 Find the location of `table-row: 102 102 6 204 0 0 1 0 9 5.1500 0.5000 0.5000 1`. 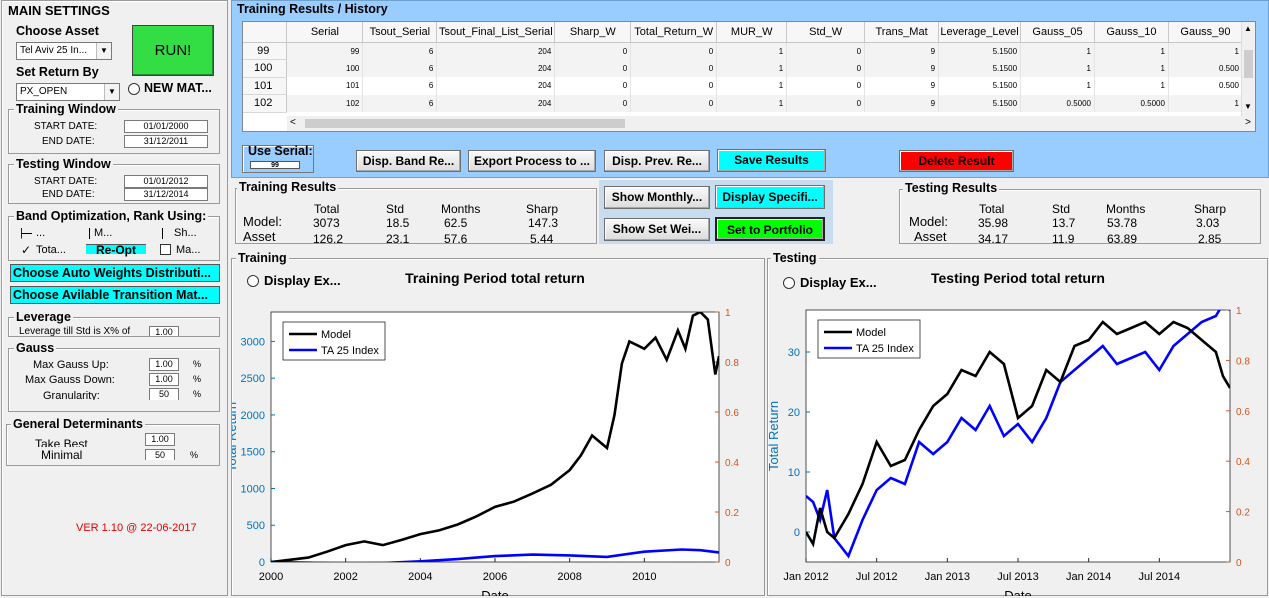

table-row: 102 102 6 204 0 0 1 0 9 5.1500 0.5000 0.5000 1 is located at coordinates (743, 103).